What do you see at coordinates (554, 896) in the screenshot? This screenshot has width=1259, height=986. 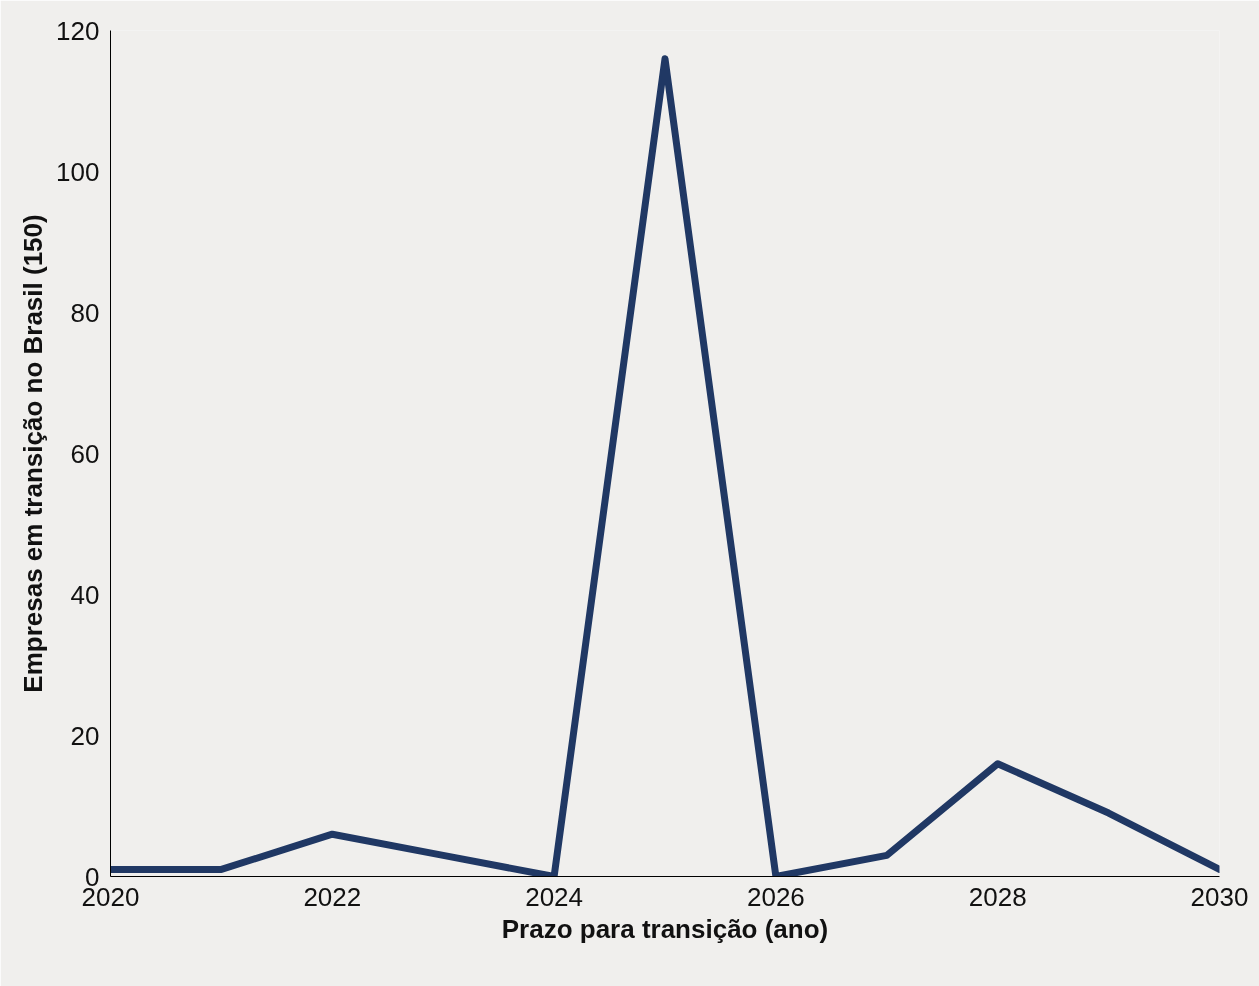 I see `x-tick-label: 2024` at bounding box center [554, 896].